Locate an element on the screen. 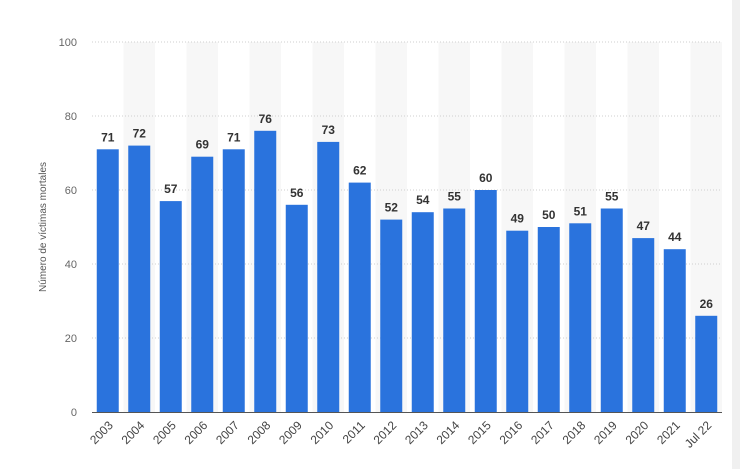 This screenshot has width=740, height=469. value-label: 60 is located at coordinates (486, 178).